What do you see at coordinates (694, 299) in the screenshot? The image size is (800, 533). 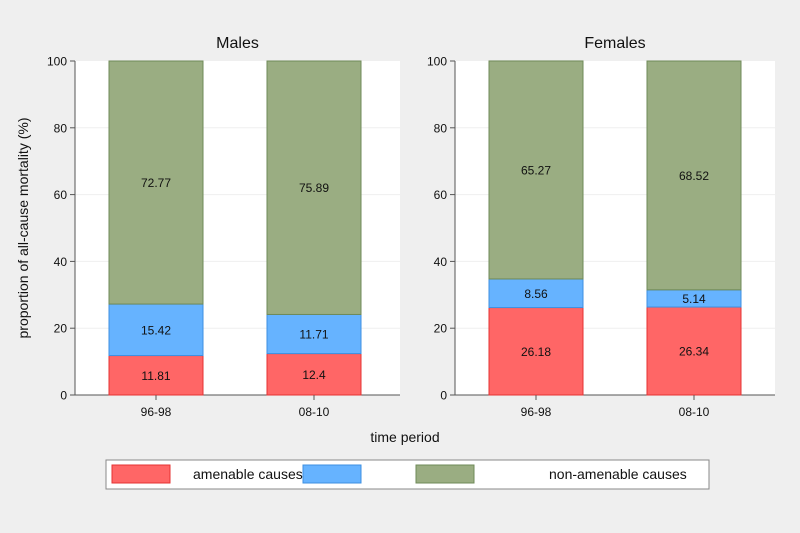 I see `data-label: 5.14` at bounding box center [694, 299].